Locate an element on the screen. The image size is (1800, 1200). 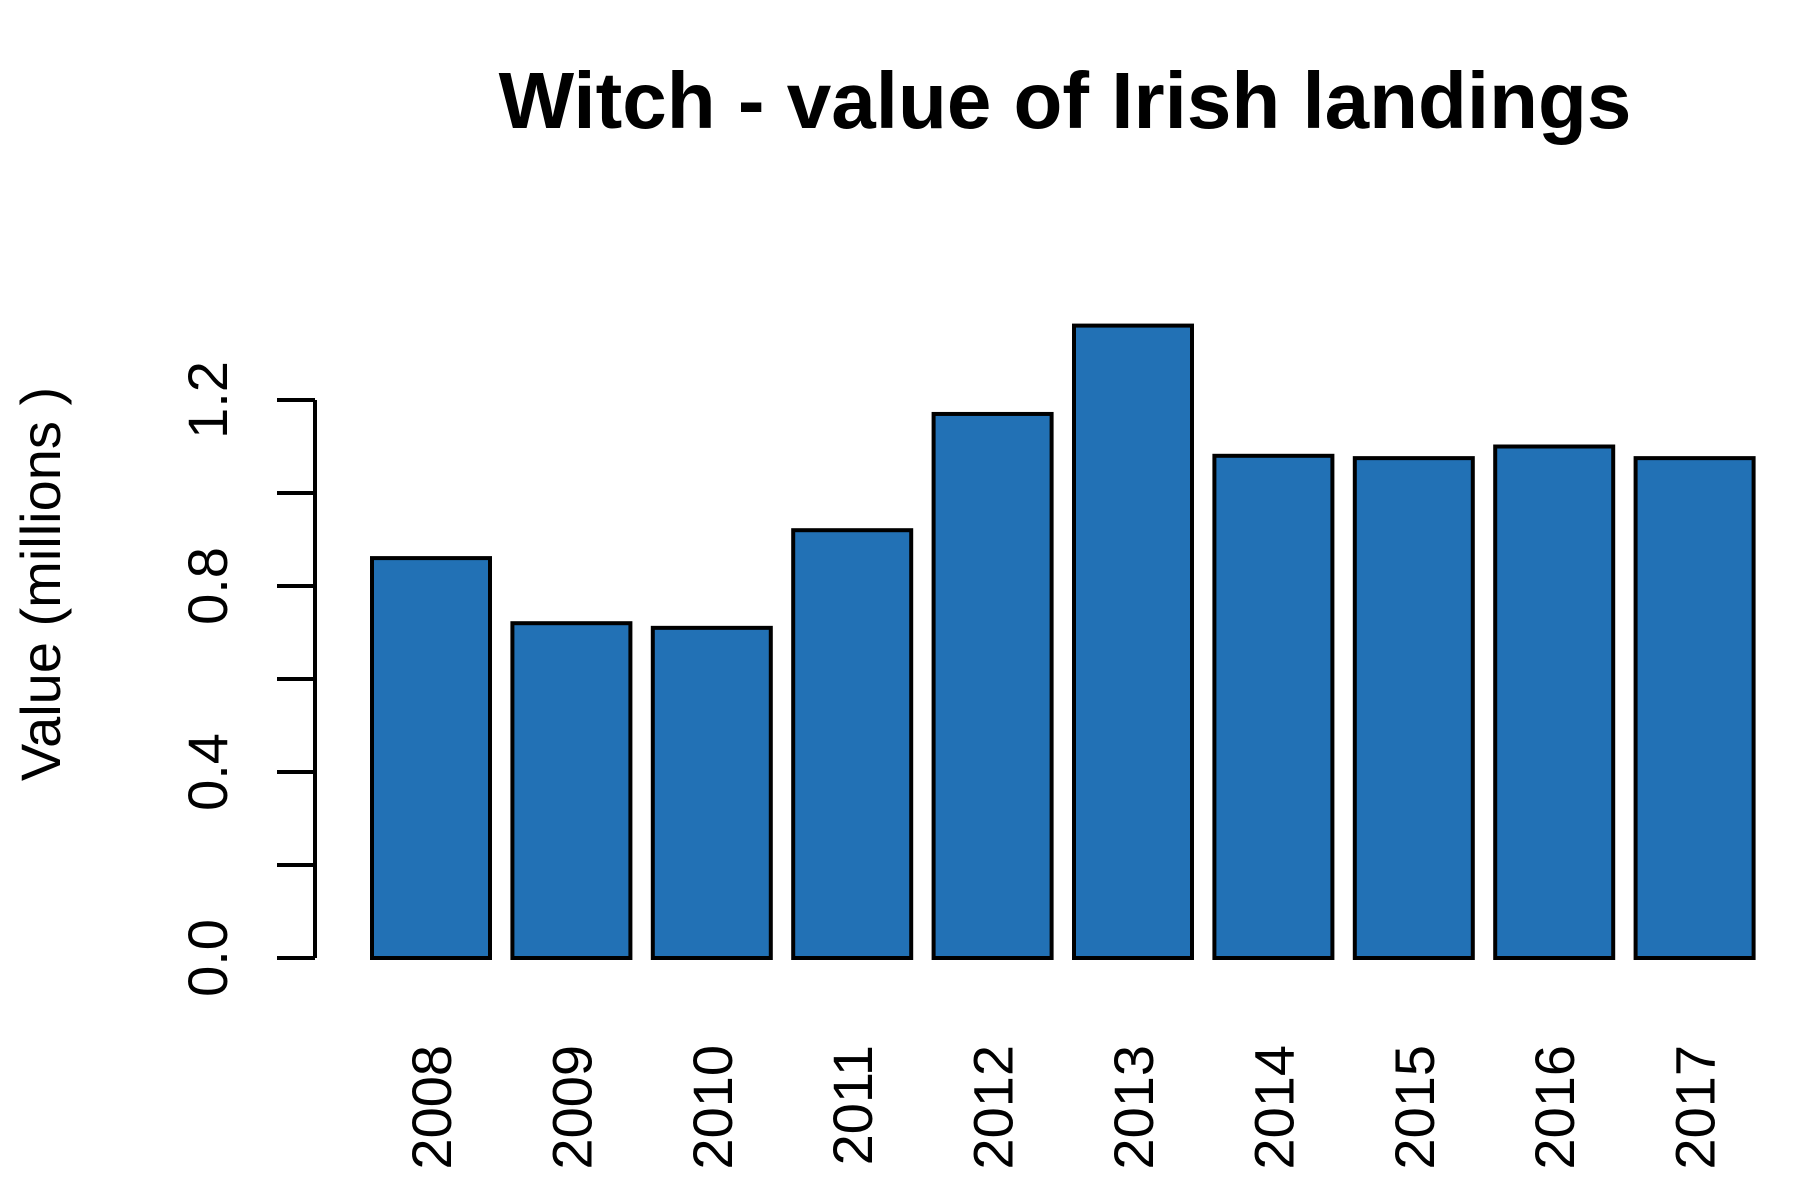
y-tick-label: 0.0 is located at coordinates (207, 958).